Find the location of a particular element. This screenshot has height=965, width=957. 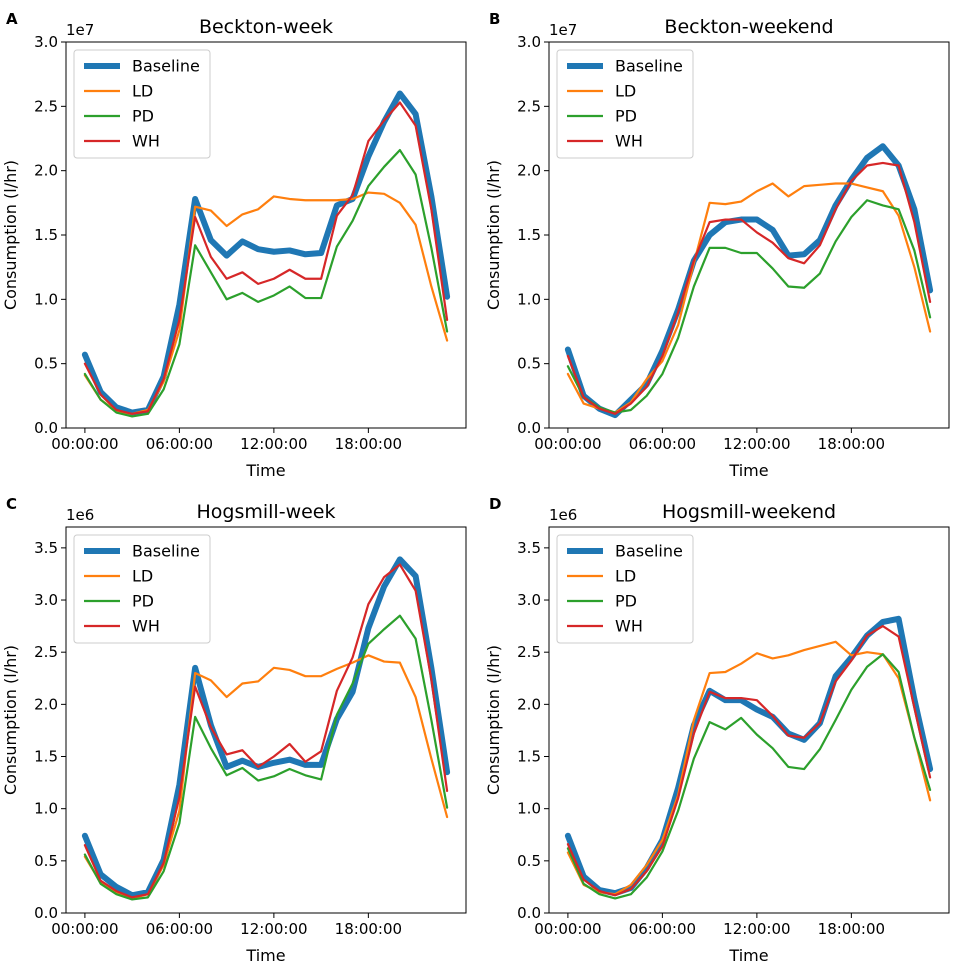

panel-letter: A is located at coordinates (12, 19).